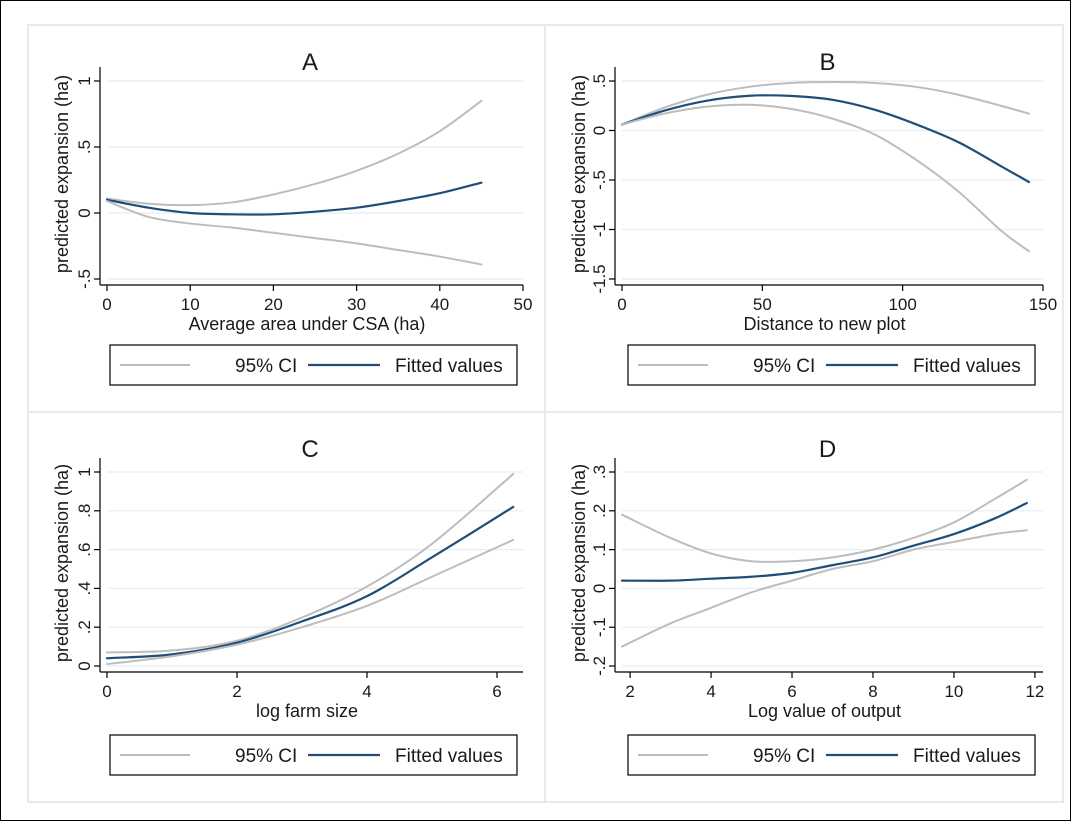 This screenshot has height=821, width=1071. I want to click on panel-b-series-ci-upper, so click(825, 103).